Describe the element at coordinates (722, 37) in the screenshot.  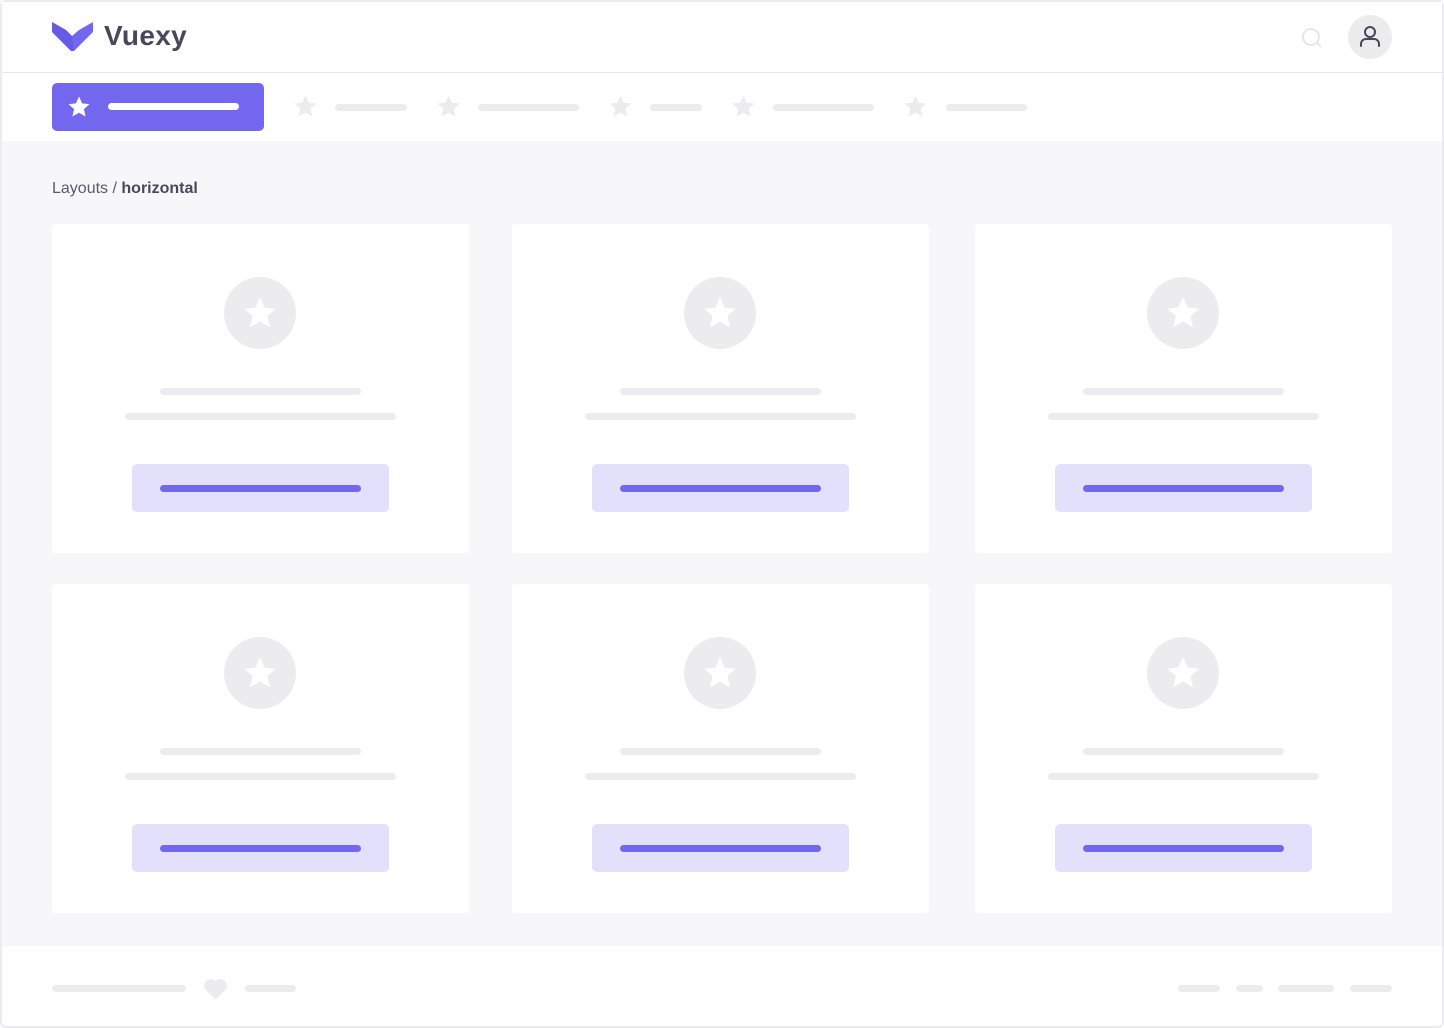
I see `header` at that location.